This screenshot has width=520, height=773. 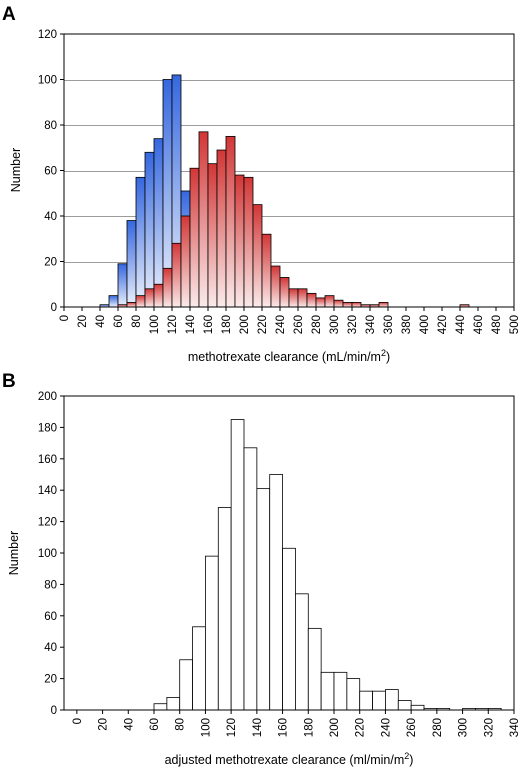 I want to click on b-xtick-label-20: 20, so click(x=104, y=724).